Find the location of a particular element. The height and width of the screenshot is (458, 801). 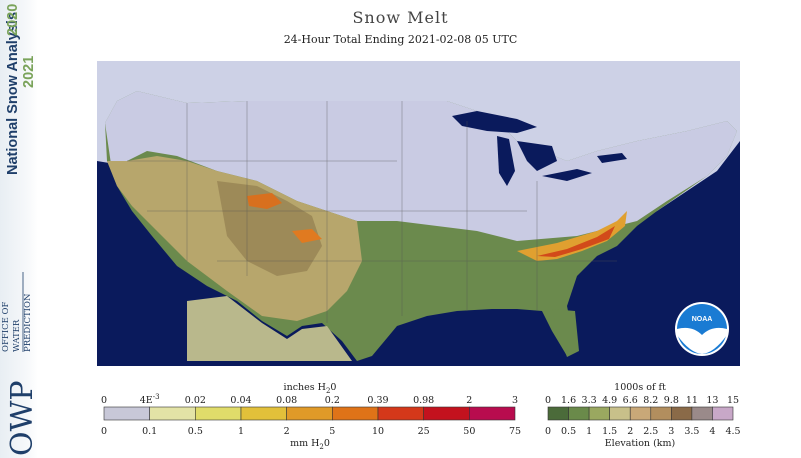

swe-bottom-label: 10 is located at coordinates (378, 431).